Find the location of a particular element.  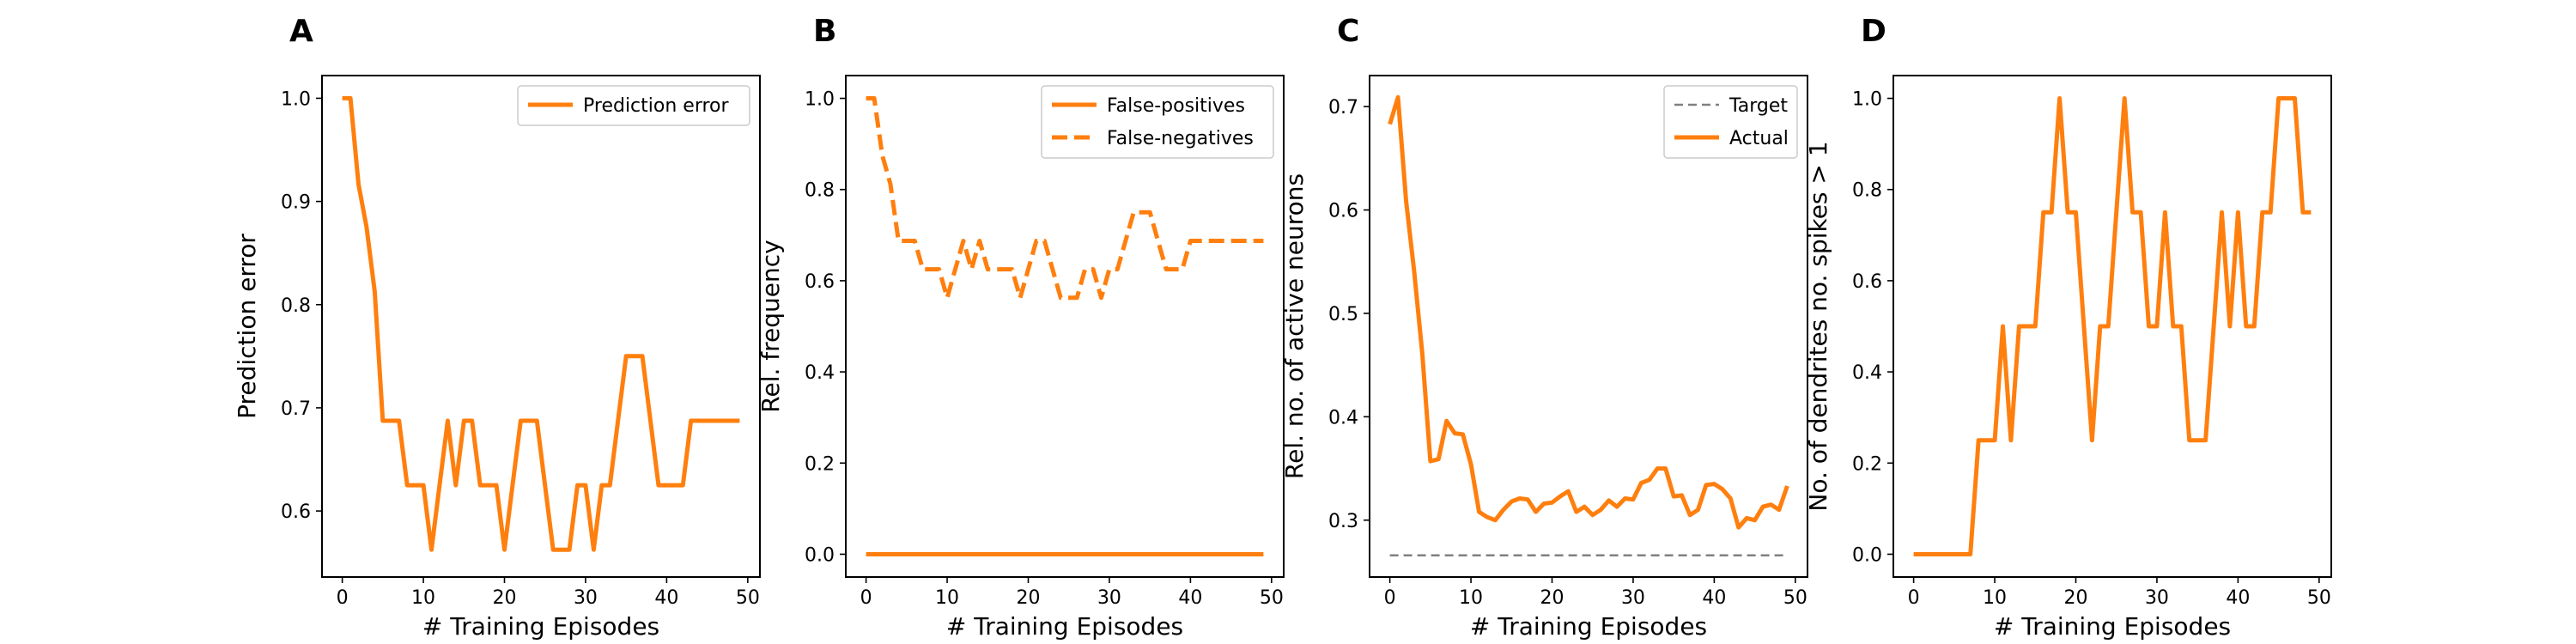

panel-letter: B is located at coordinates (824, 32).